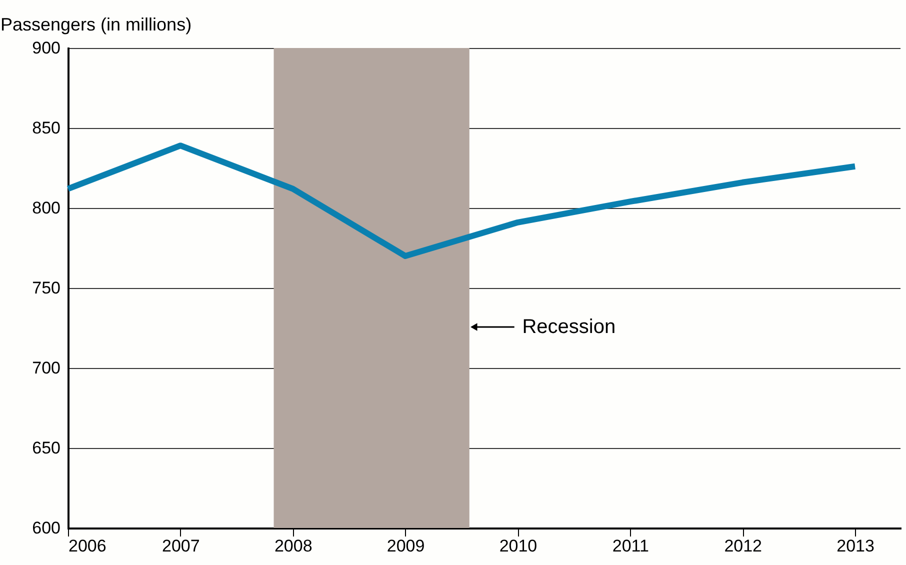 The width and height of the screenshot is (906, 565). What do you see at coordinates (96, 24) in the screenshot?
I see `y-axis-title: Passengers (in millions)` at bounding box center [96, 24].